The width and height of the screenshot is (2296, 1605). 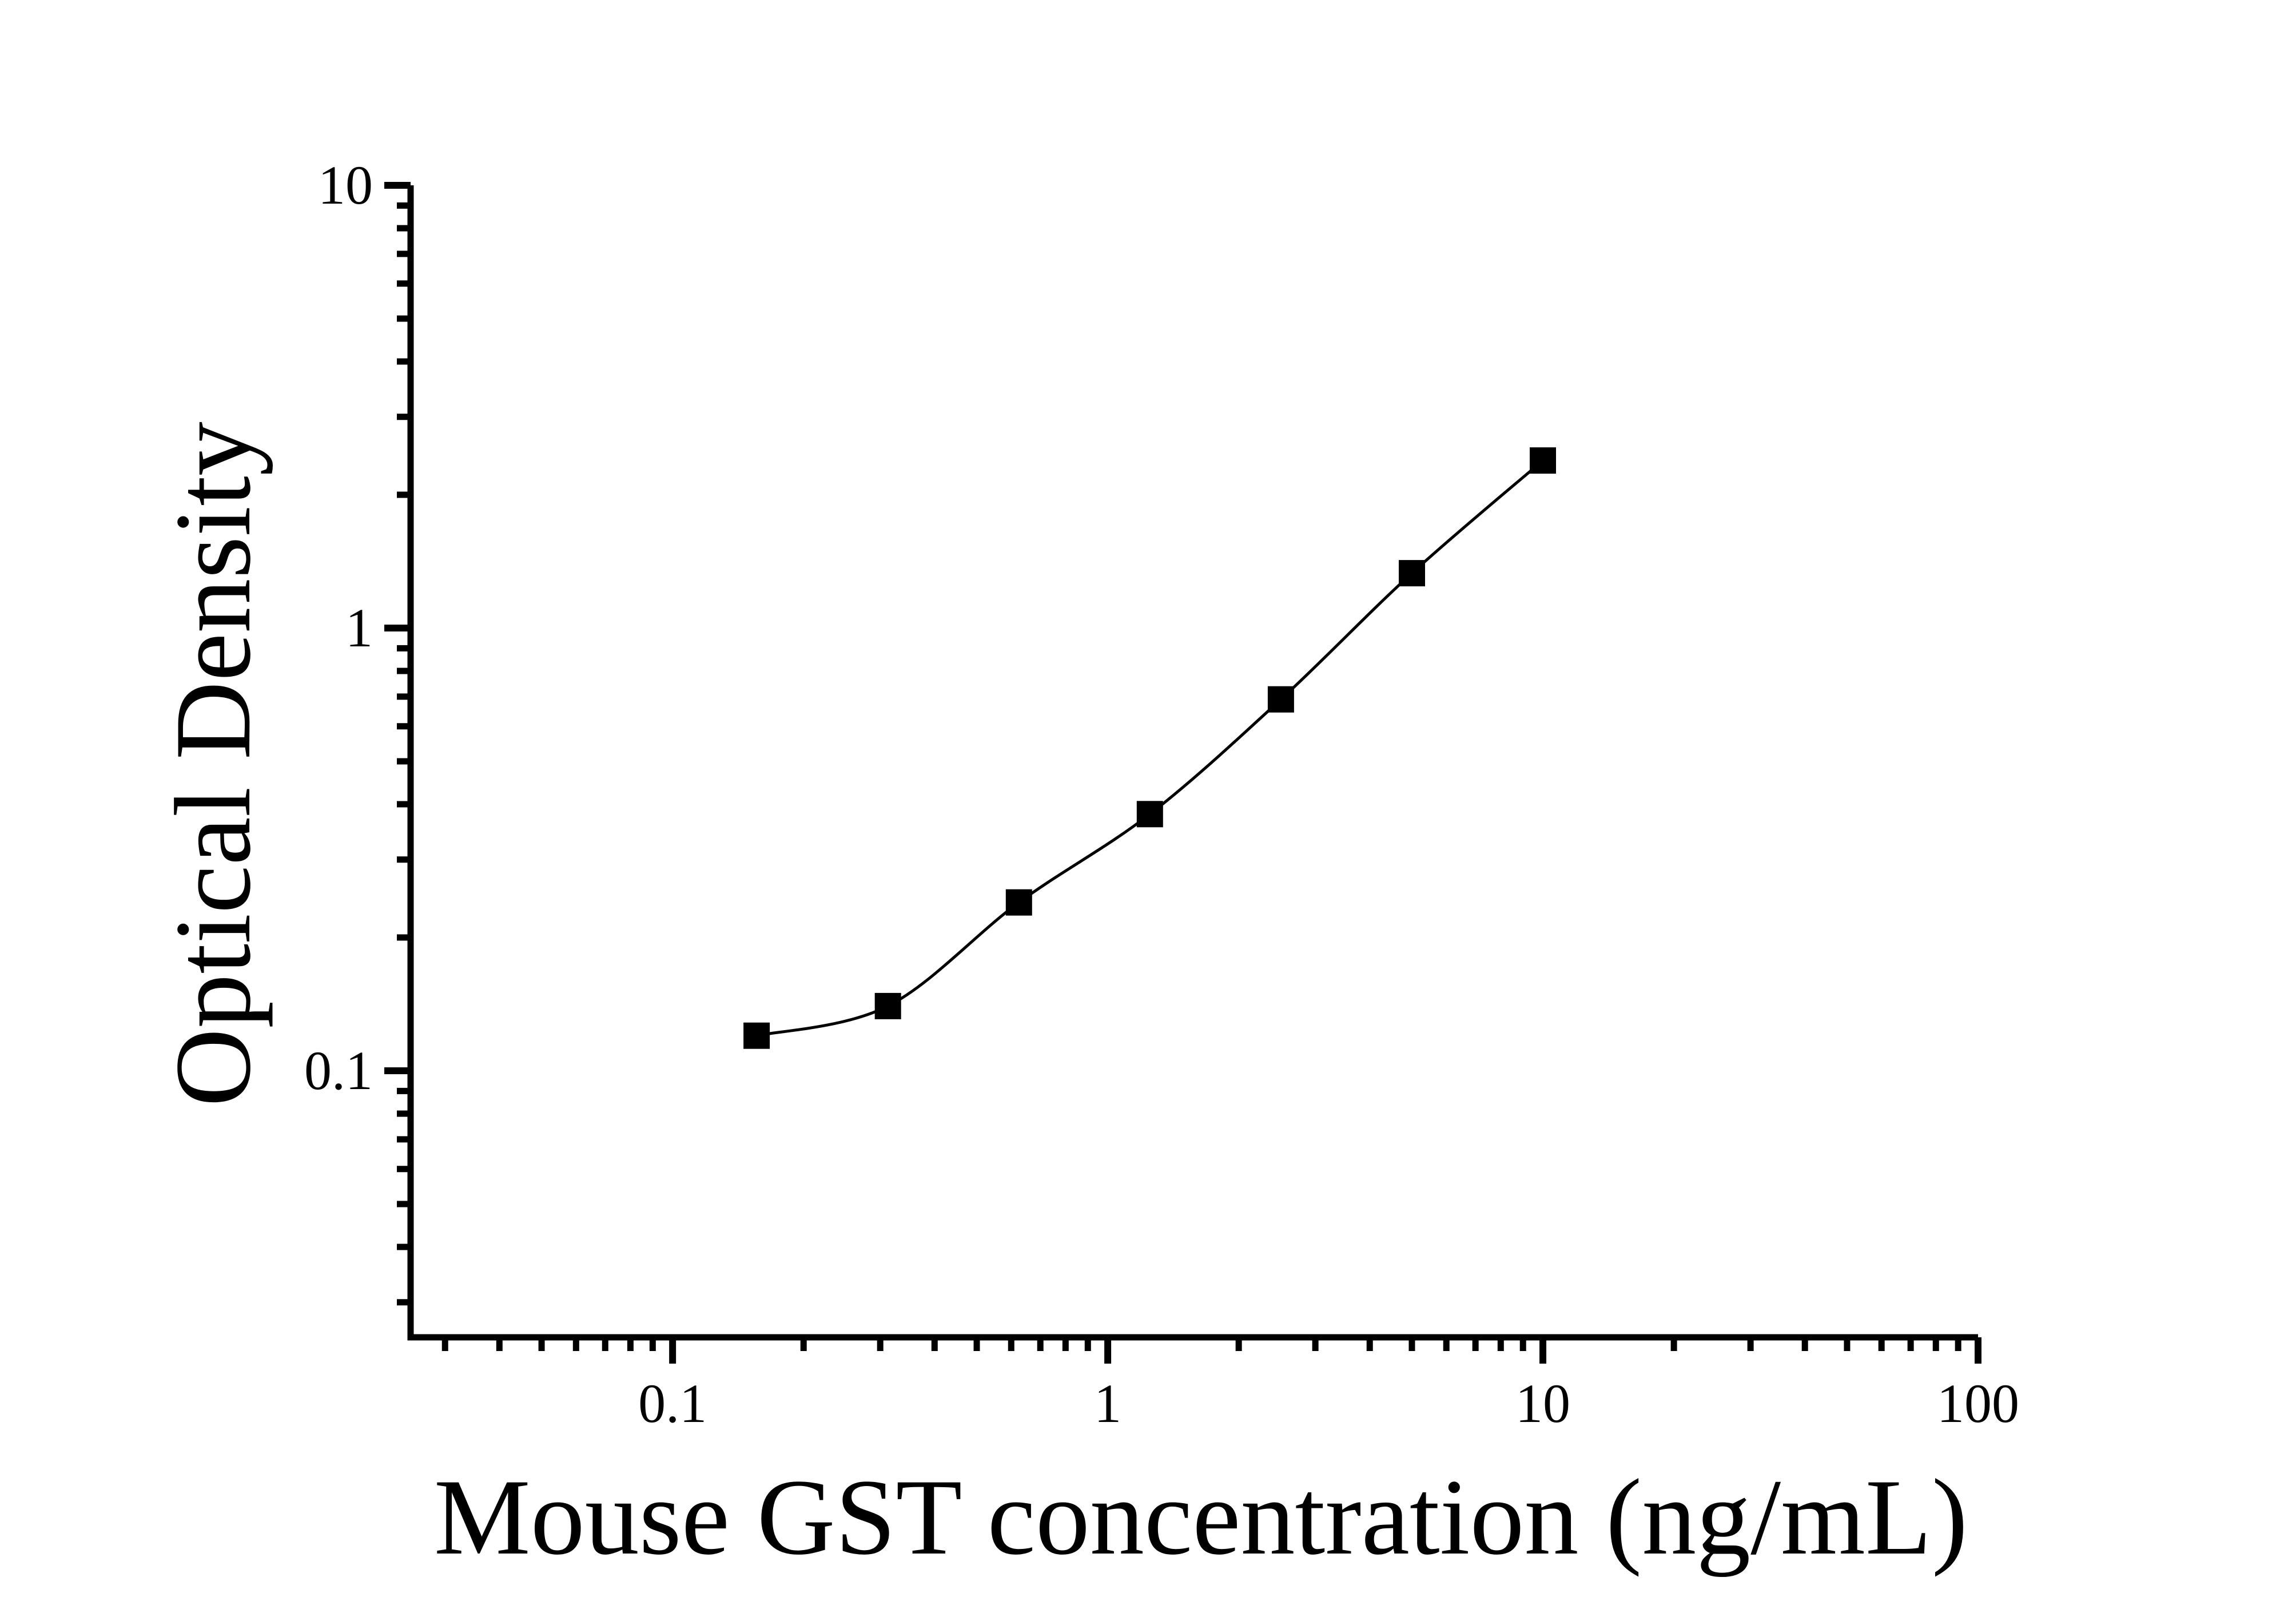 What do you see at coordinates (213, 764) in the screenshot?
I see `y-axis-title: Optical Density` at bounding box center [213, 764].